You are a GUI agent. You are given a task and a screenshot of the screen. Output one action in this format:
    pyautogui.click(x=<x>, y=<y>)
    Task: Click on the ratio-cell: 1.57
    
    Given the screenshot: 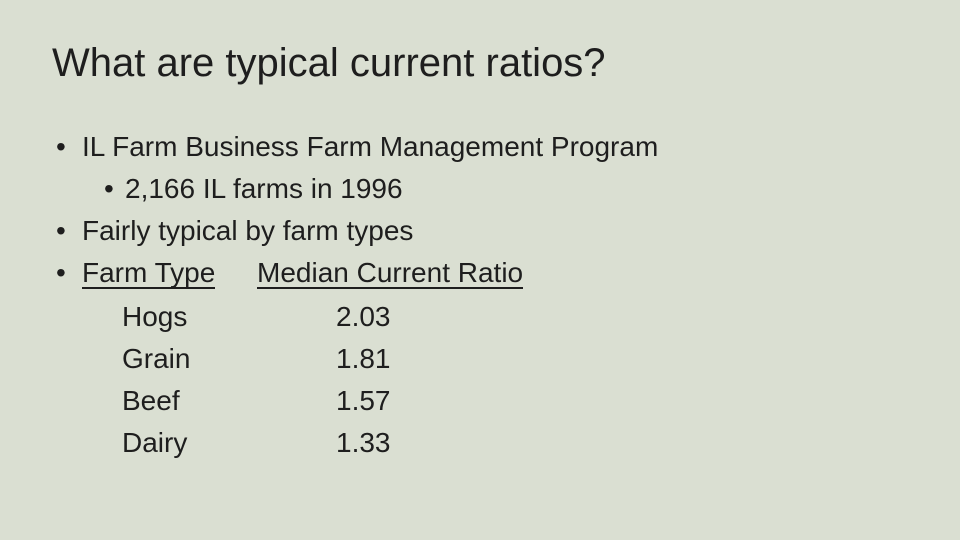 What is the action you would take?
    pyautogui.click(x=363, y=400)
    